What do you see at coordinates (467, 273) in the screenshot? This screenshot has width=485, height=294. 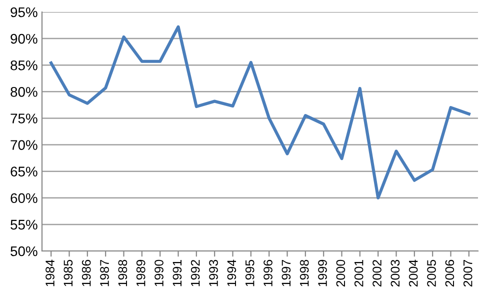 I see `x-tick-label: 2007` at bounding box center [467, 273].